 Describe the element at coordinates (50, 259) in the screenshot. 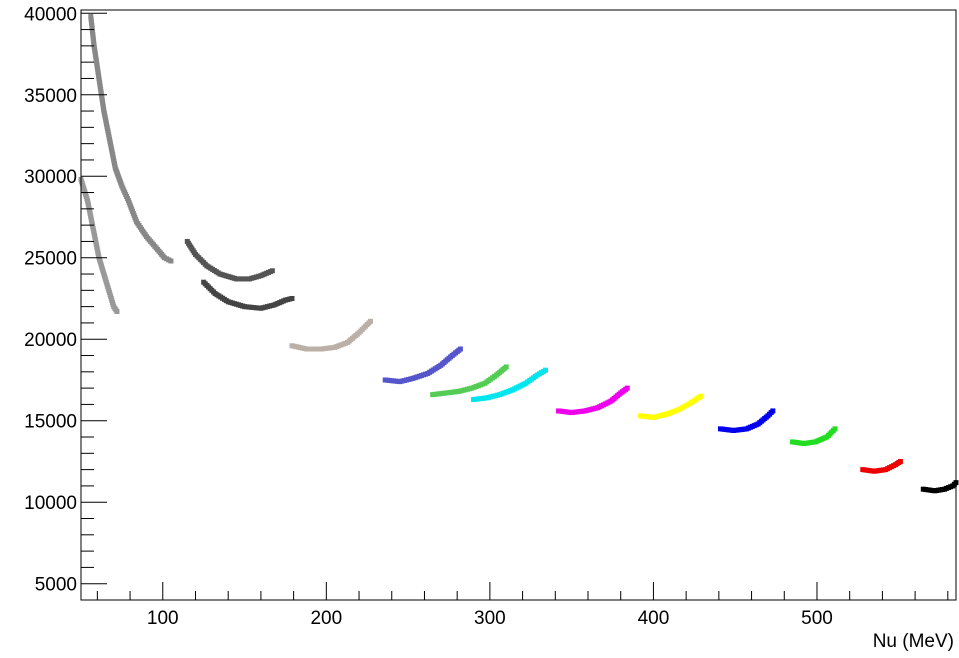

I see `y-tick-label: 25000` at that location.